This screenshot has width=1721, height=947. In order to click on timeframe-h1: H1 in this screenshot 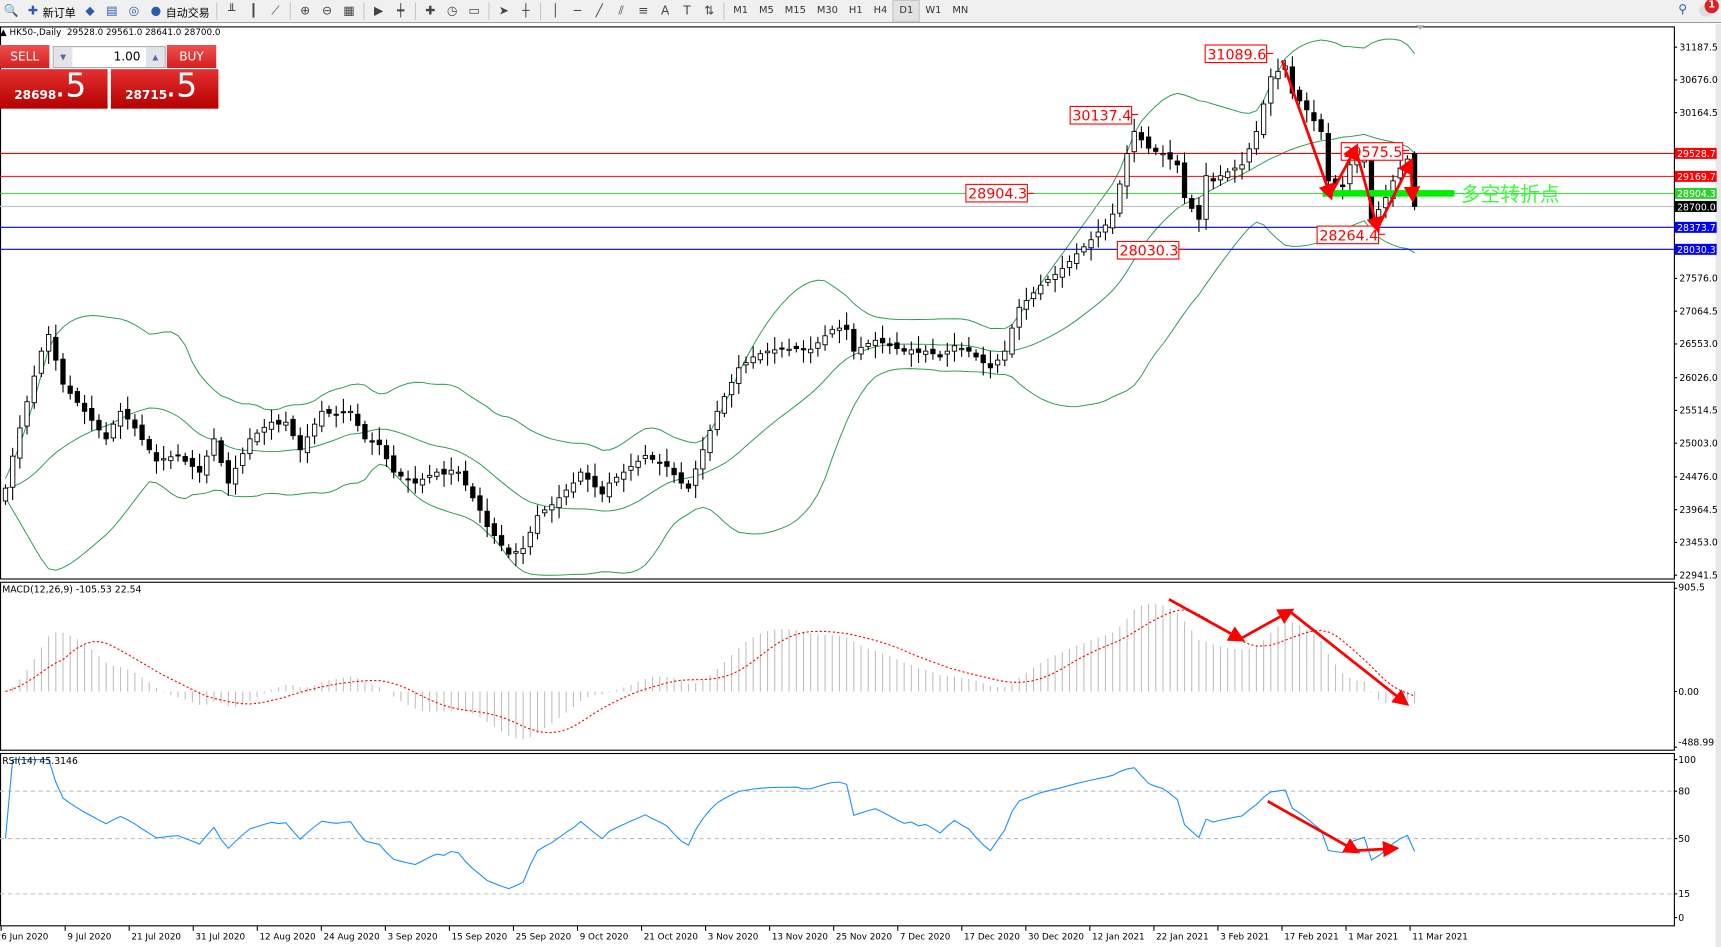, I will do `click(855, 11)`.